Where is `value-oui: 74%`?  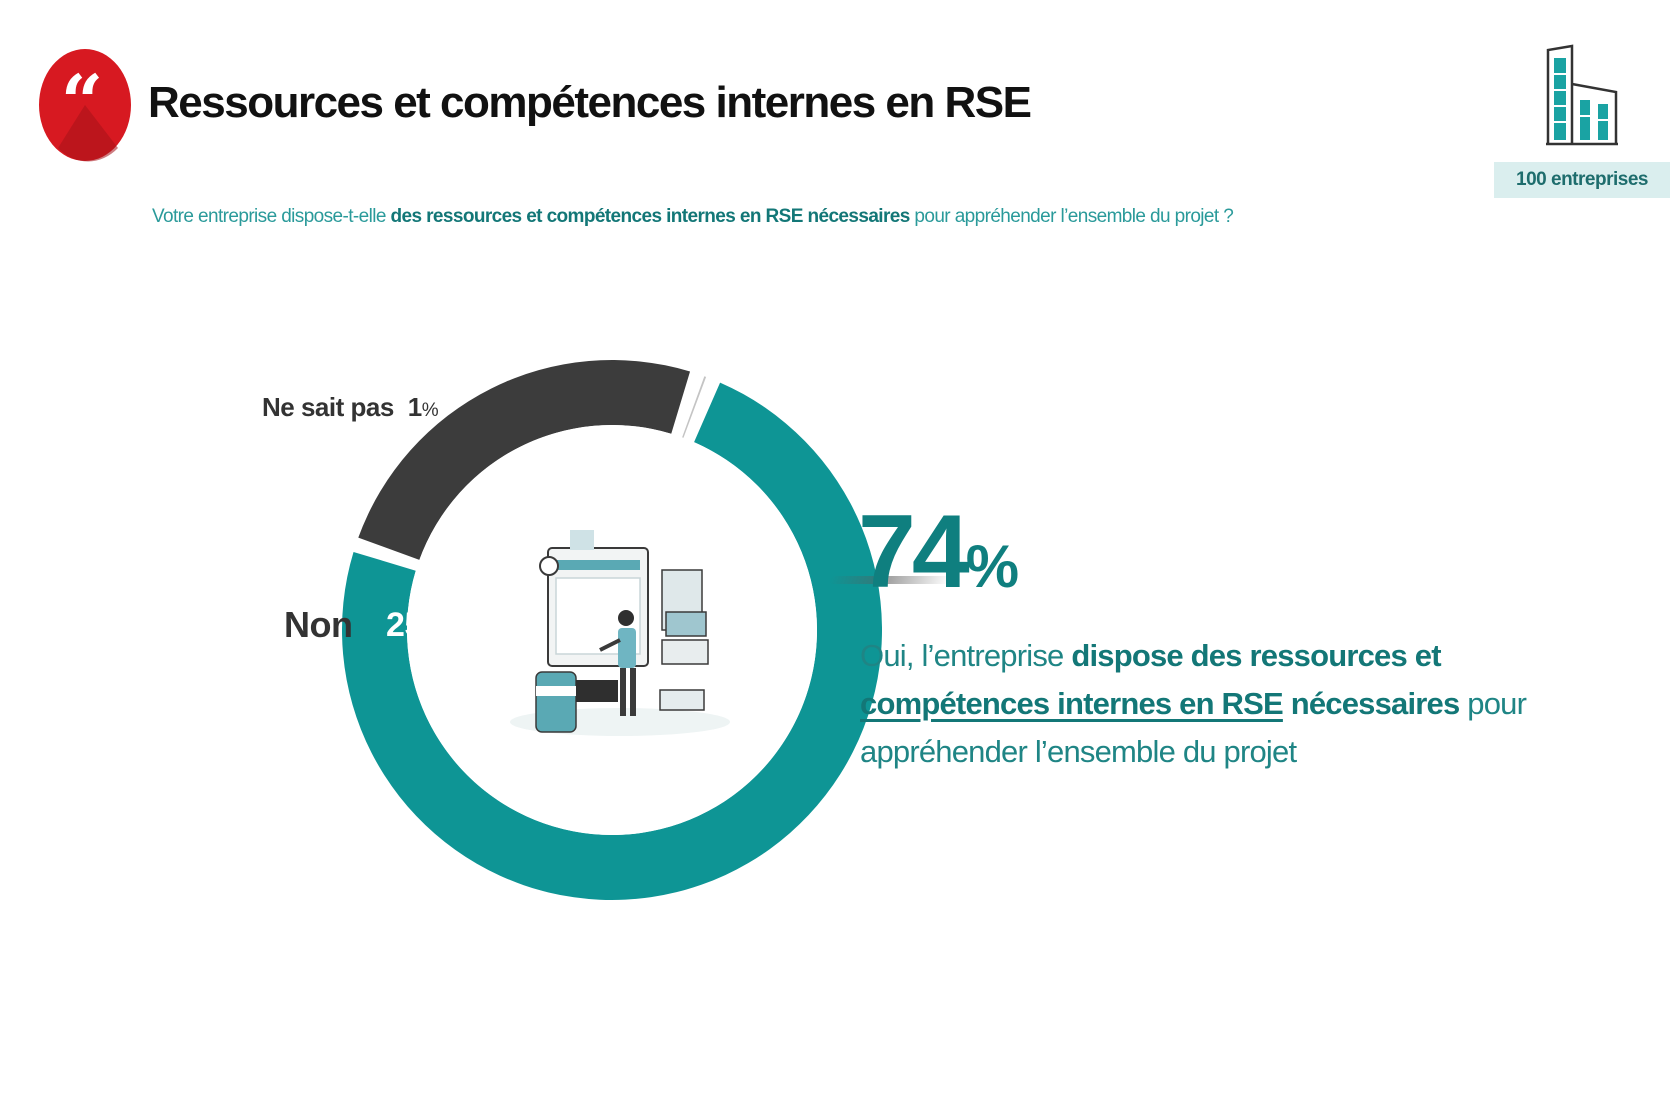 value-oui: 74% is located at coordinates (938, 552).